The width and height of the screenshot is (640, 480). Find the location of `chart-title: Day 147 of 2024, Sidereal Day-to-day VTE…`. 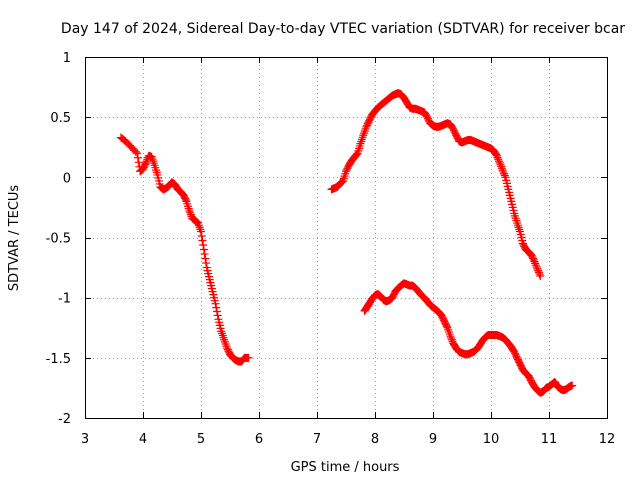

chart-title: Day 147 of 2024, Sidereal Day-to-day VTE… is located at coordinates (343, 29).